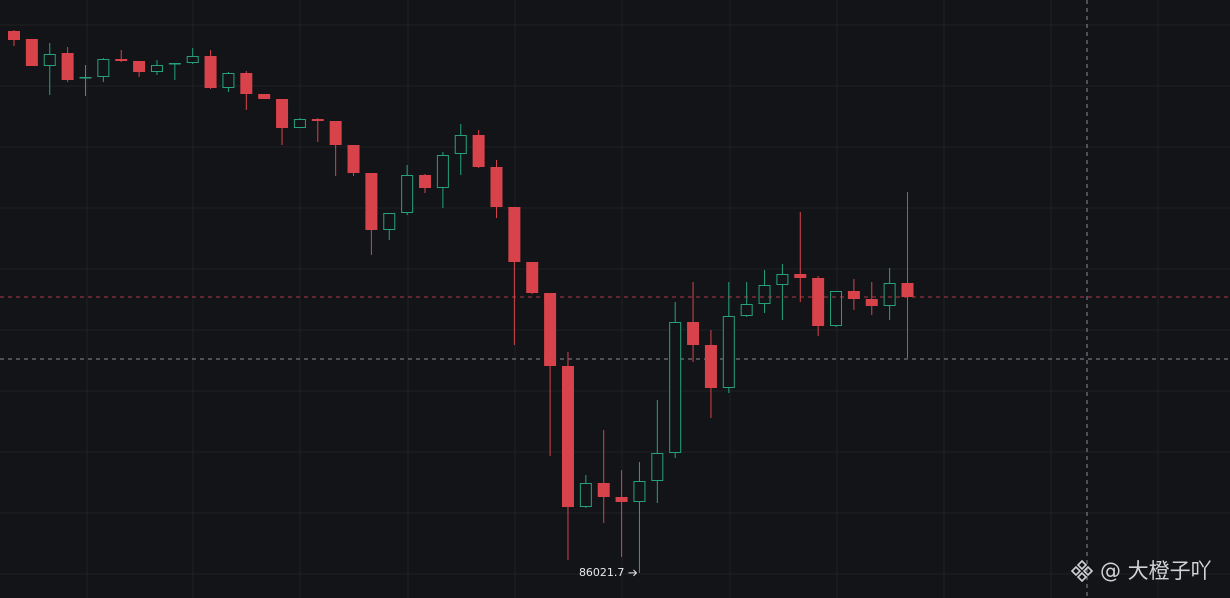 This screenshot has height=598, width=1230. I want to click on low-label: 86021.7, so click(602, 572).